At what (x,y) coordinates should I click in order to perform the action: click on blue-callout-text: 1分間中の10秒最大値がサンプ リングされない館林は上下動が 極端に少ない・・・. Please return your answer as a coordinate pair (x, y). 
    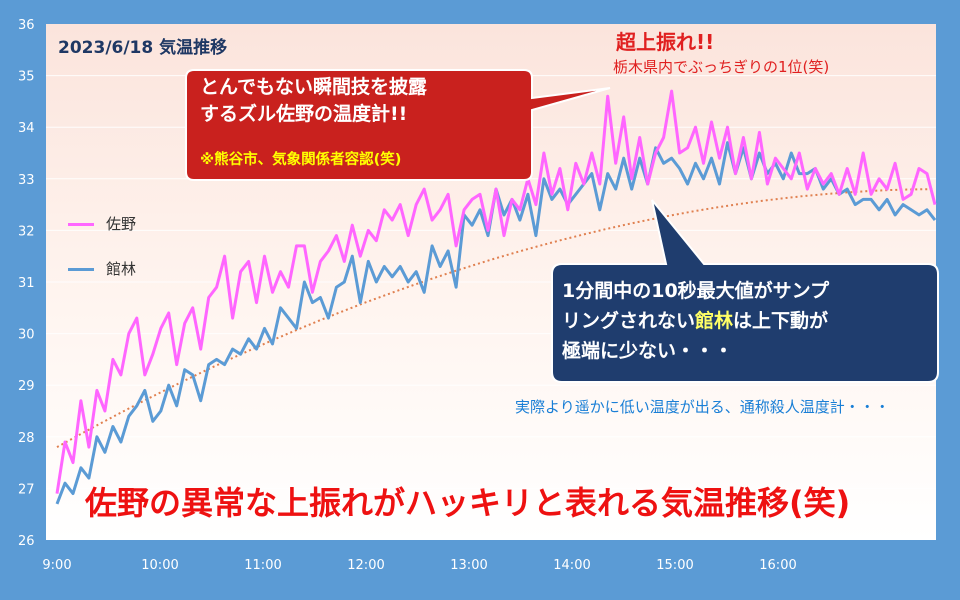
    Looking at the image, I should click on (747, 321).